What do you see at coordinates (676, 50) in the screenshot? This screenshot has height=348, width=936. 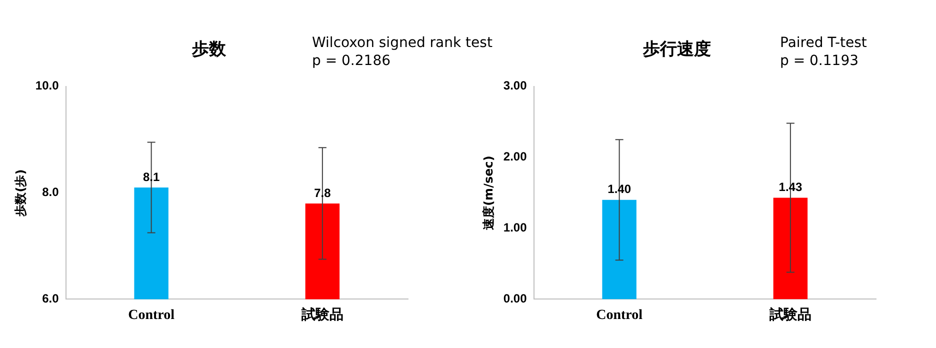 I see `chart-title: 歩行速度` at bounding box center [676, 50].